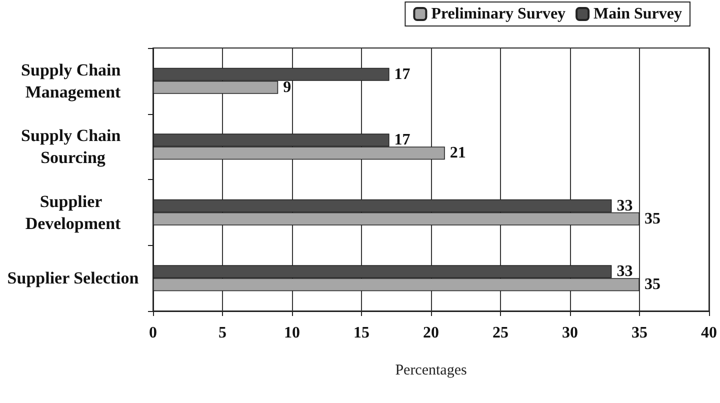  What do you see at coordinates (431, 370) in the screenshot?
I see `x-axis-title: Percentages` at bounding box center [431, 370].